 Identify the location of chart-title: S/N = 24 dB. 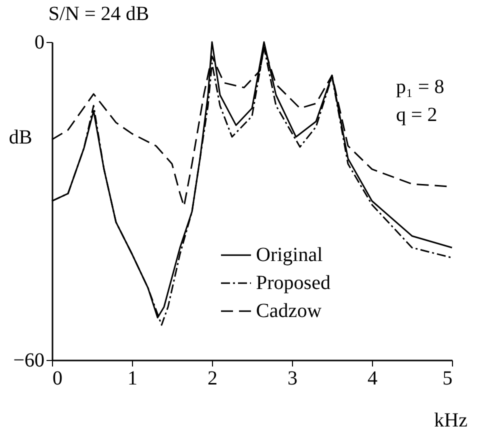
(99, 14).